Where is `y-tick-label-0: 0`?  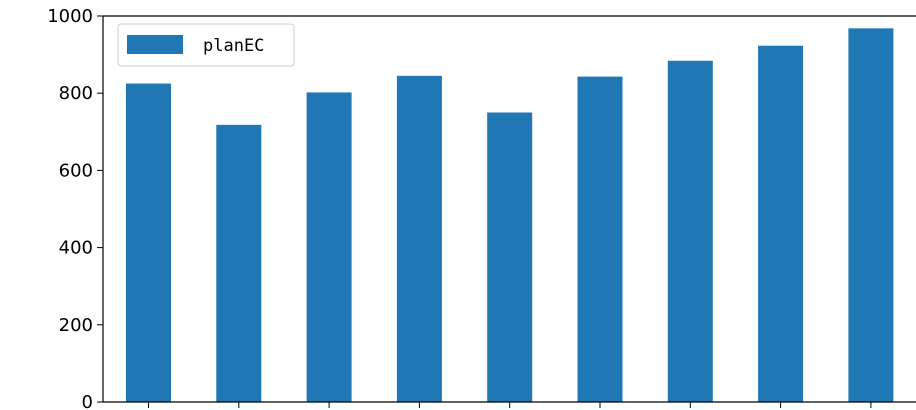 y-tick-label-0: 0 is located at coordinates (87, 401).